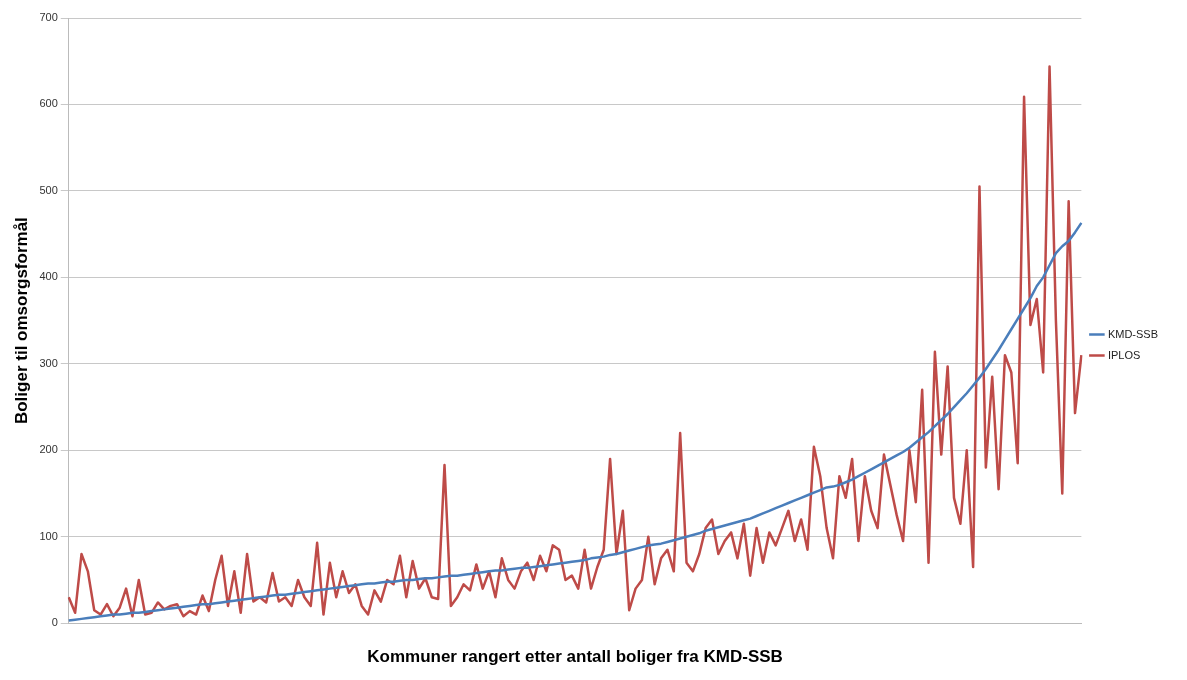 This screenshot has height=680, width=1187. Describe the element at coordinates (48, 362) in the screenshot. I see `y-tick-label: 300` at that location.